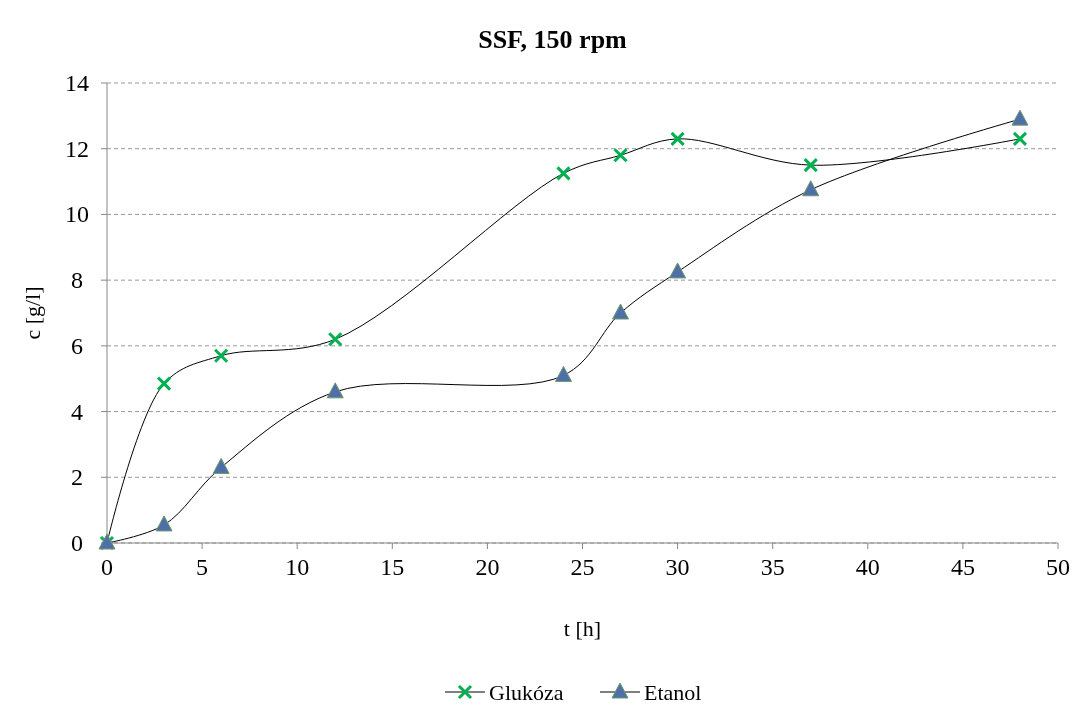 The image size is (1078, 714). Describe the element at coordinates (77, 214) in the screenshot. I see `y-tick-label: 10` at that location.